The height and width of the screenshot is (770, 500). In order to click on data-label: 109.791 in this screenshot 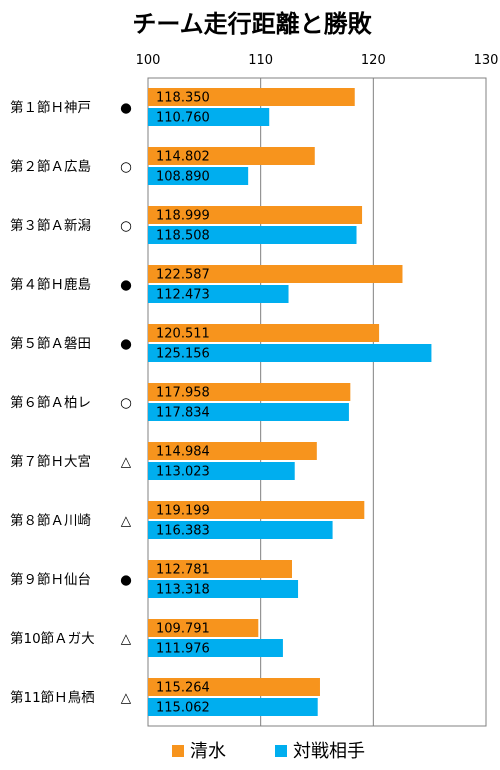, I will do `click(183, 629)`.